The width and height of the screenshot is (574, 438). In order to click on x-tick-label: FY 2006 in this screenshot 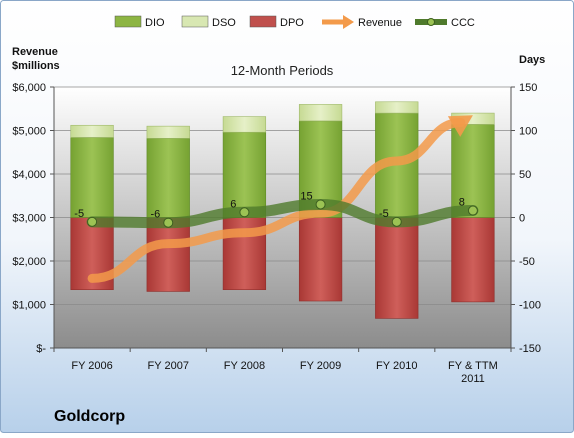, I will do `click(91, 366)`.